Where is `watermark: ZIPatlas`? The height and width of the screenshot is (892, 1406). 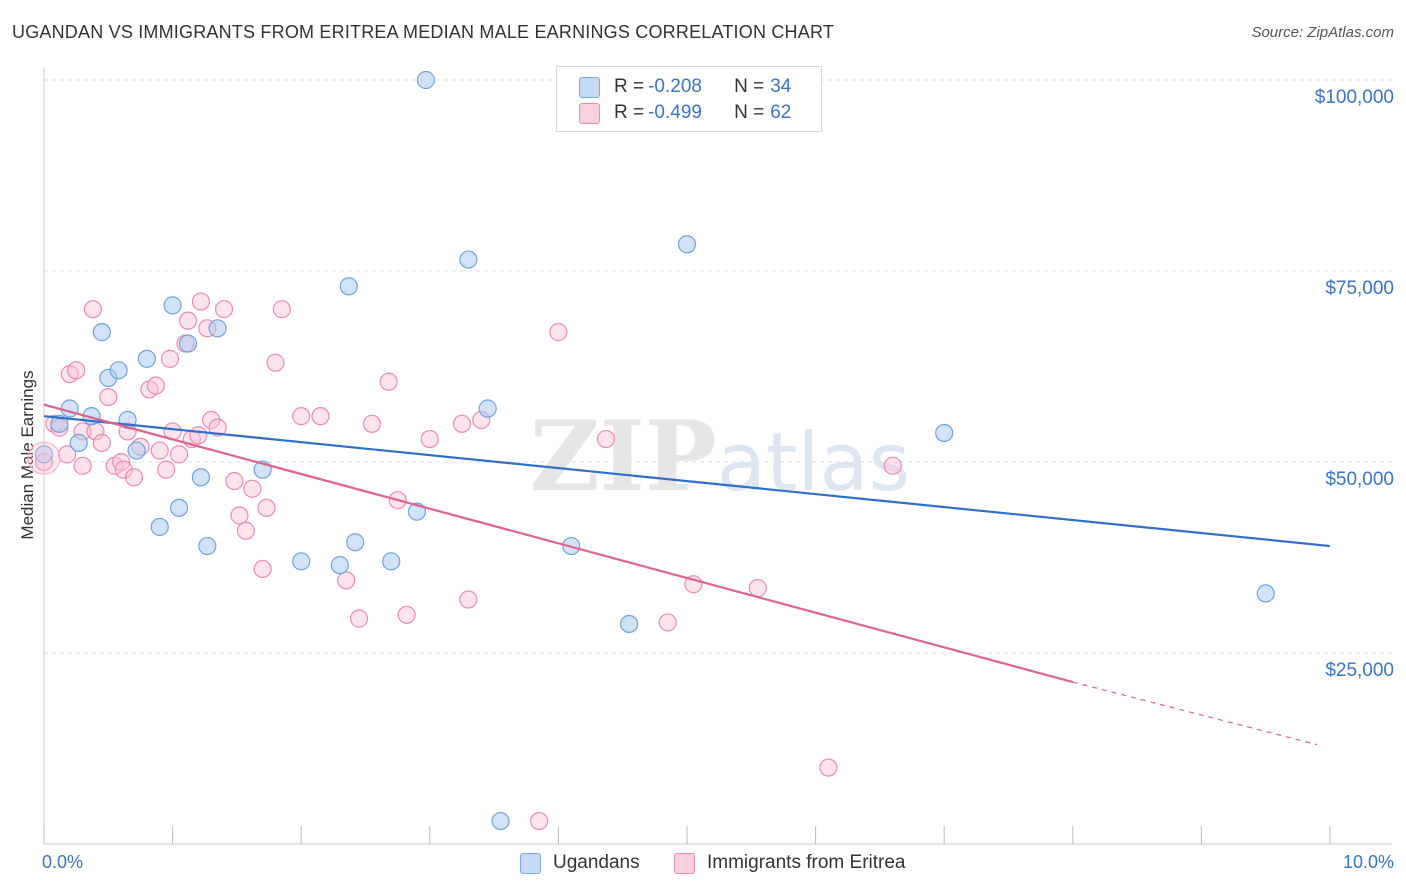 watermark: ZIPatlas is located at coordinates (720, 456).